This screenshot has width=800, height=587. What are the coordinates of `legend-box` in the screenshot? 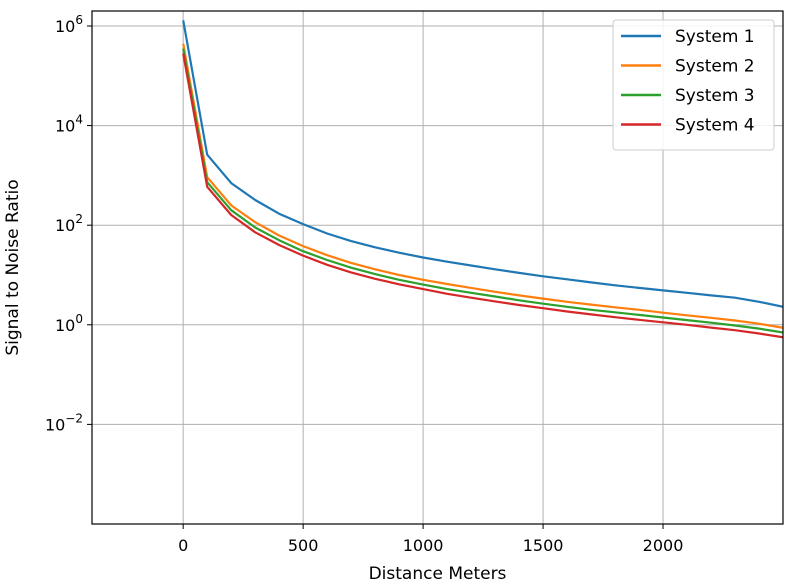 It's located at (693, 85).